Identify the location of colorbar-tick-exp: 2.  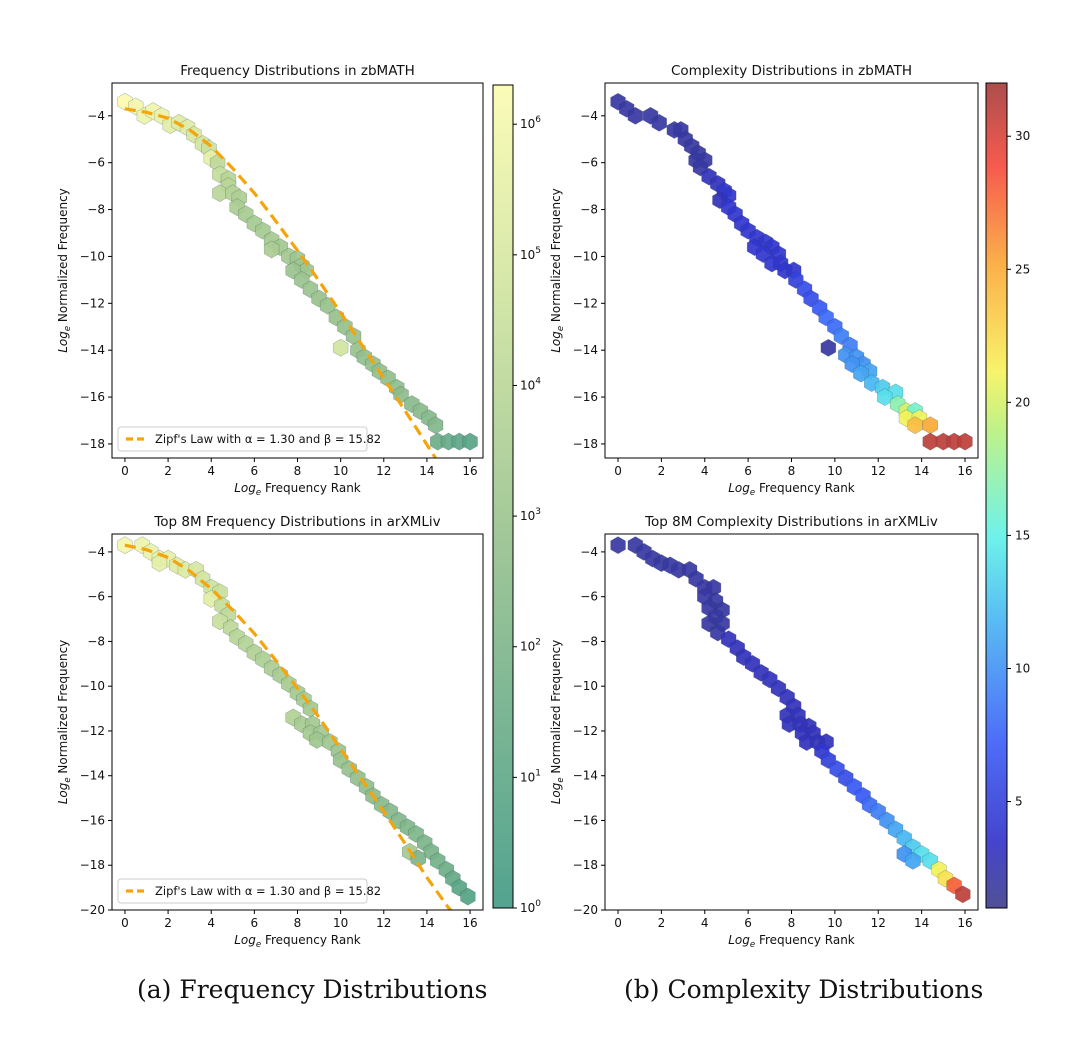
(538, 643).